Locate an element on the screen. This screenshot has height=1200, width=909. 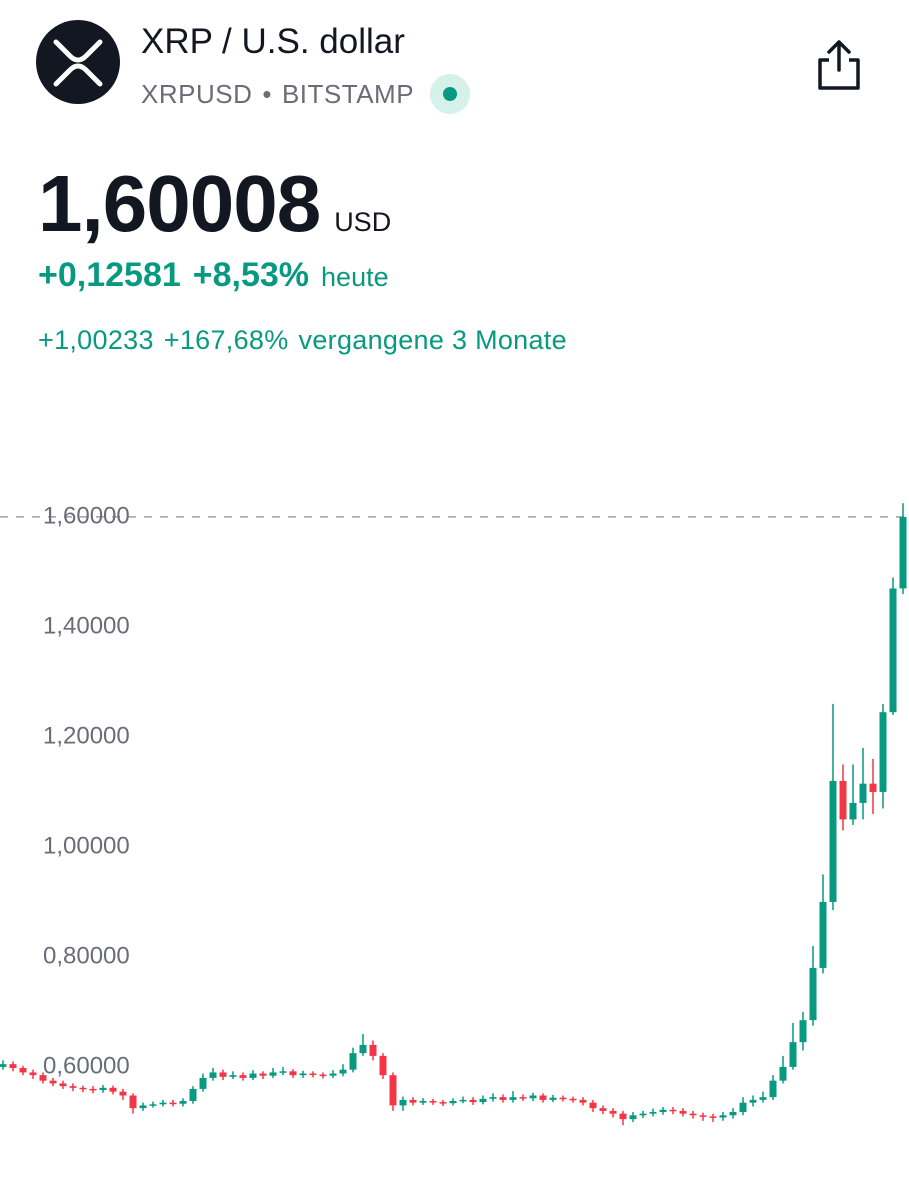
period-label: vergangene 3 Monate is located at coordinates (432, 340).